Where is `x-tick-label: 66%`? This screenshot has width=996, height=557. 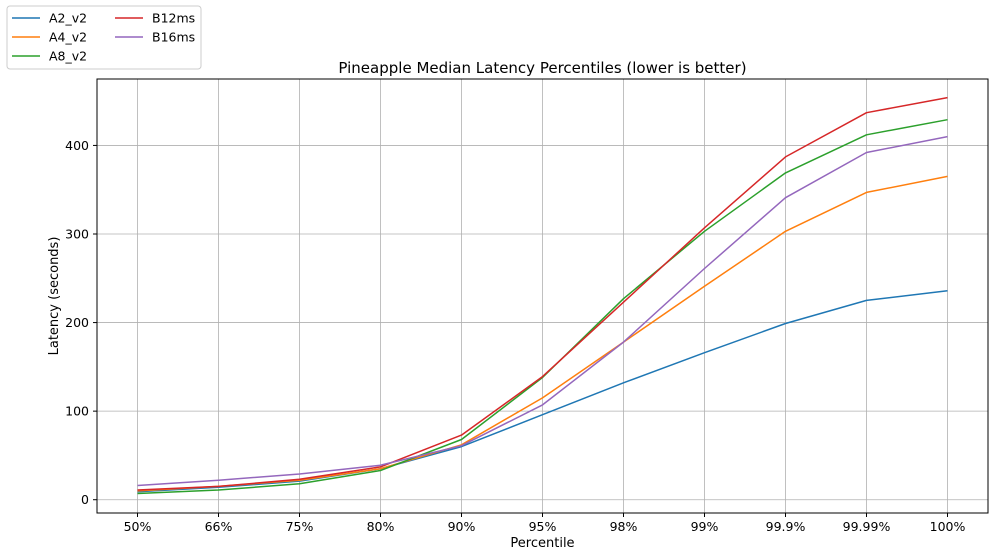
x-tick-label: 66% is located at coordinates (219, 526).